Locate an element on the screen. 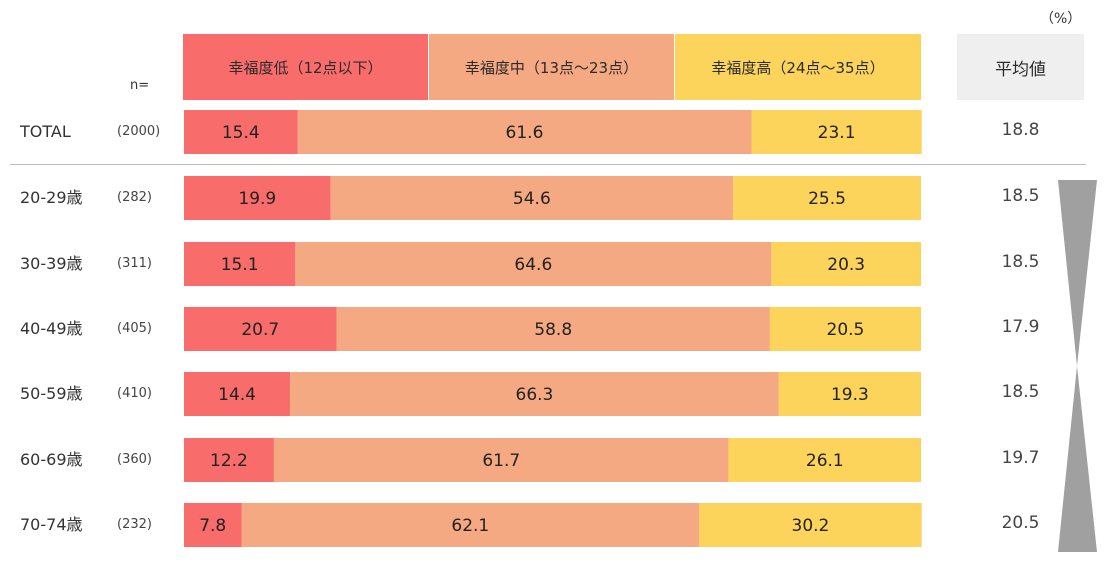 Image resolution: width=1113 pixels, height=565 pixels. trend-up-triangle is located at coordinates (1077, 459).